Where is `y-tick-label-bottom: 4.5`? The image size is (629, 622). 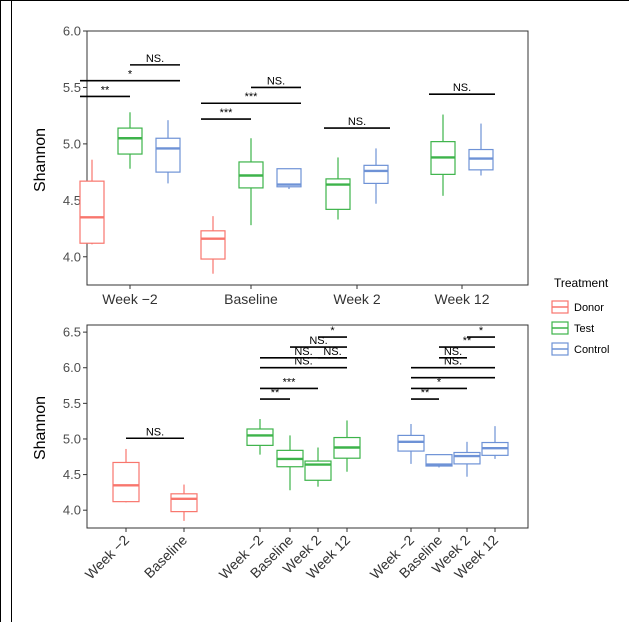 y-tick-label-bottom: 4.5 is located at coordinates (72, 474).